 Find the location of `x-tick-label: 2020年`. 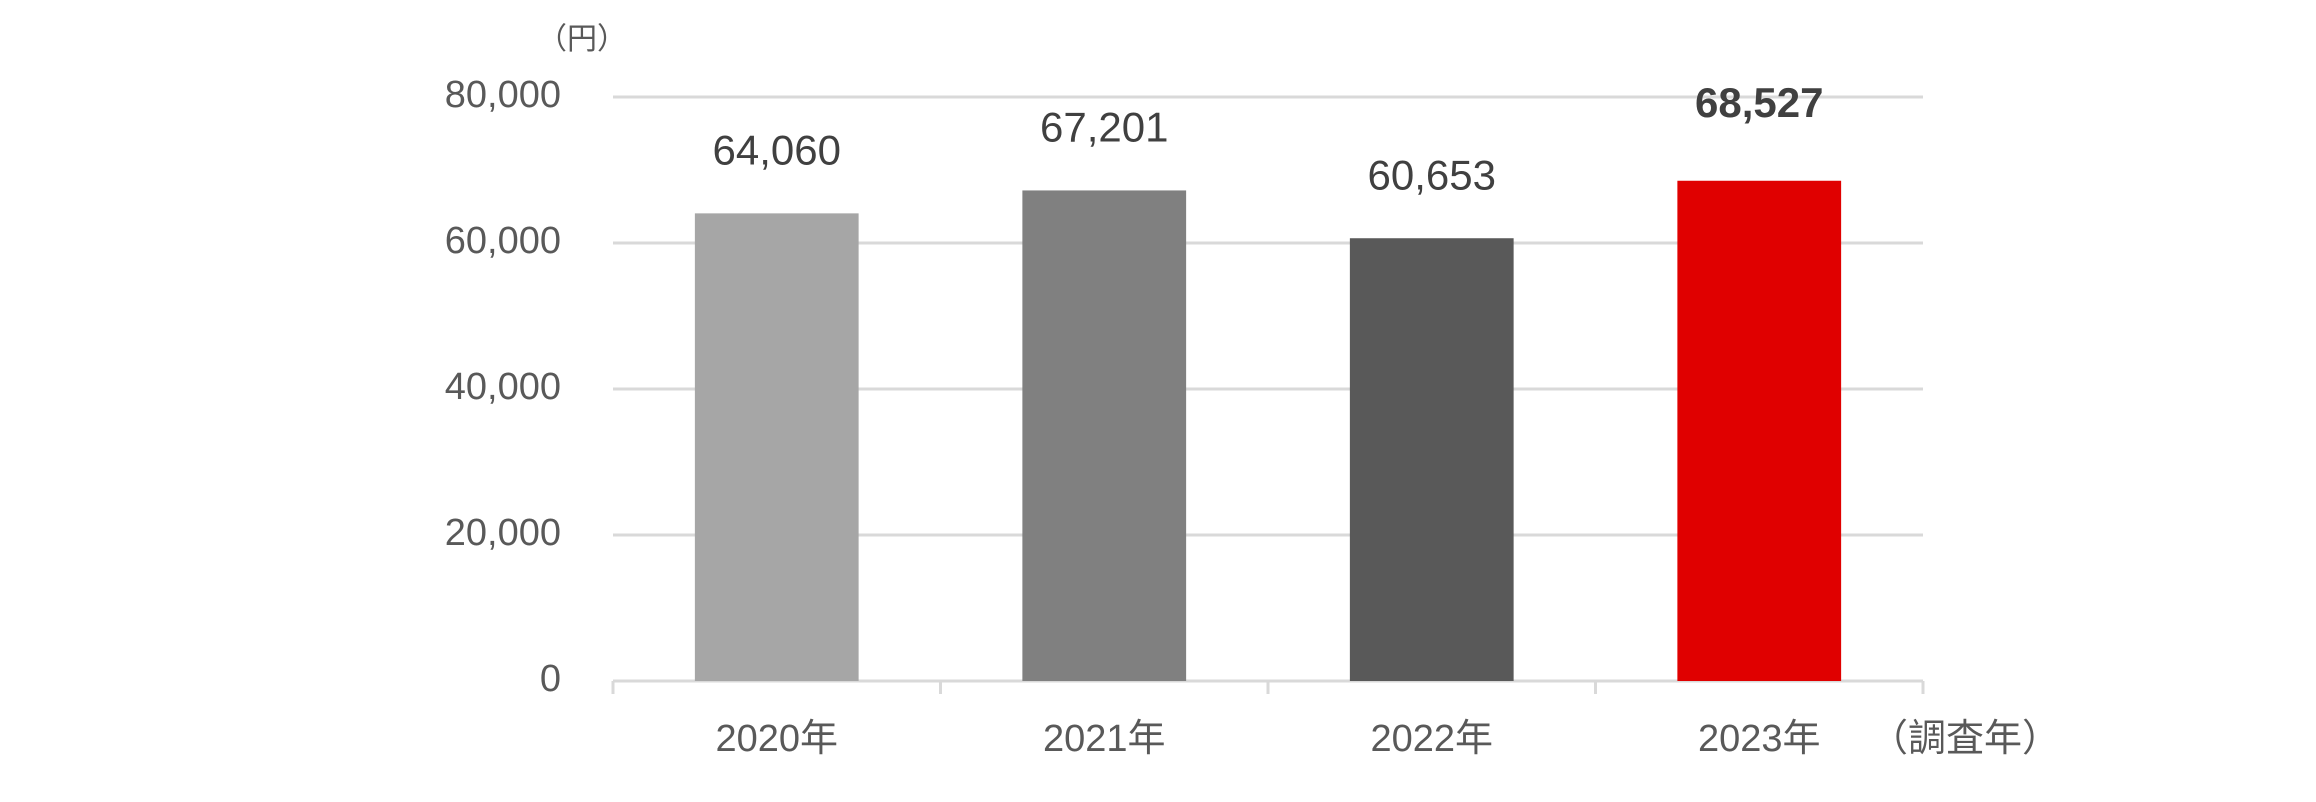

x-tick-label: 2020年 is located at coordinates (776, 739).